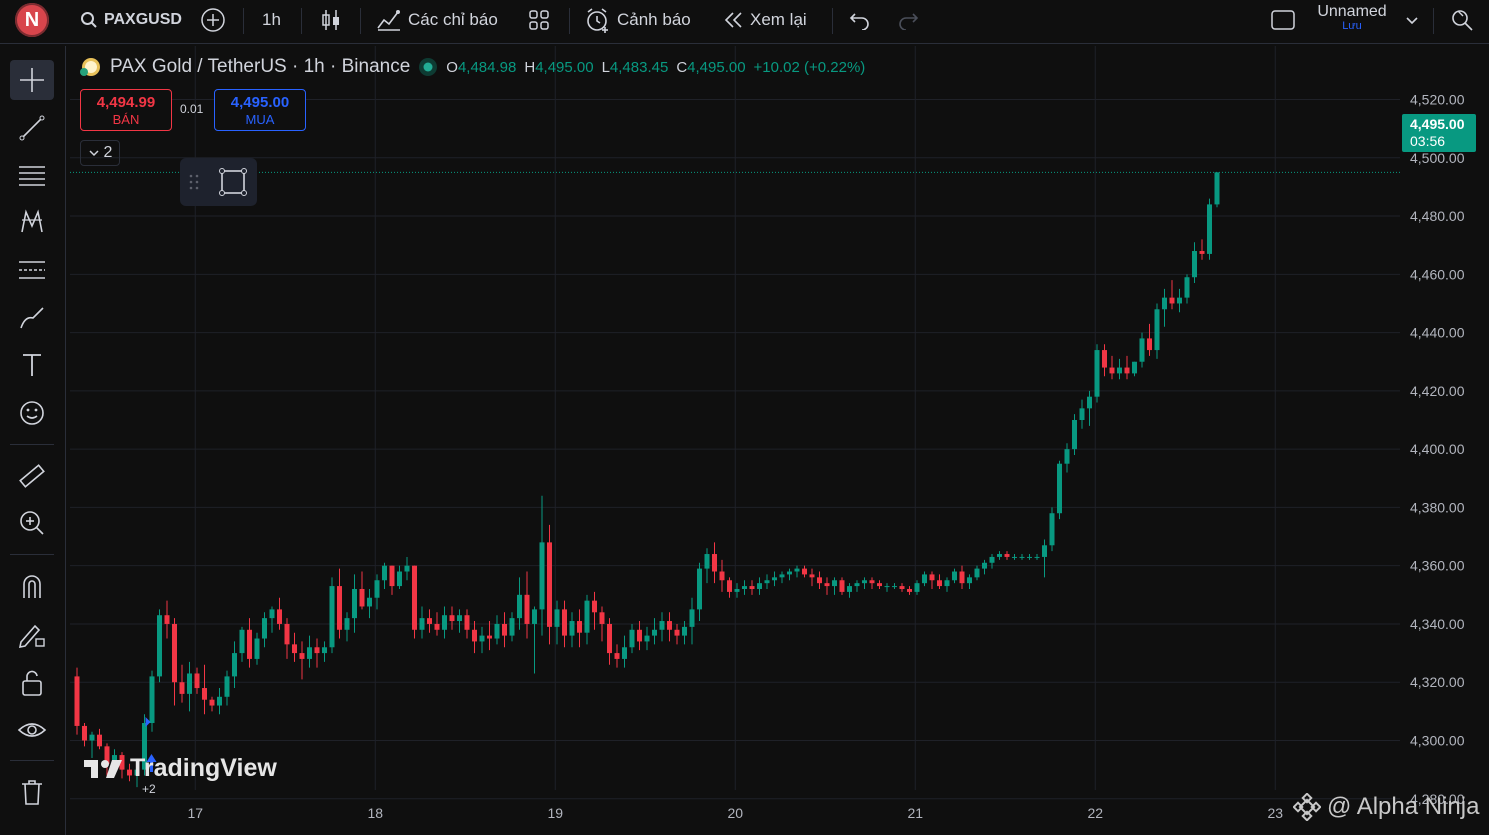 Image resolution: width=1489 pixels, height=835 pixels. What do you see at coordinates (1283, 20) in the screenshot?
I see `layout-toggle-button` at bounding box center [1283, 20].